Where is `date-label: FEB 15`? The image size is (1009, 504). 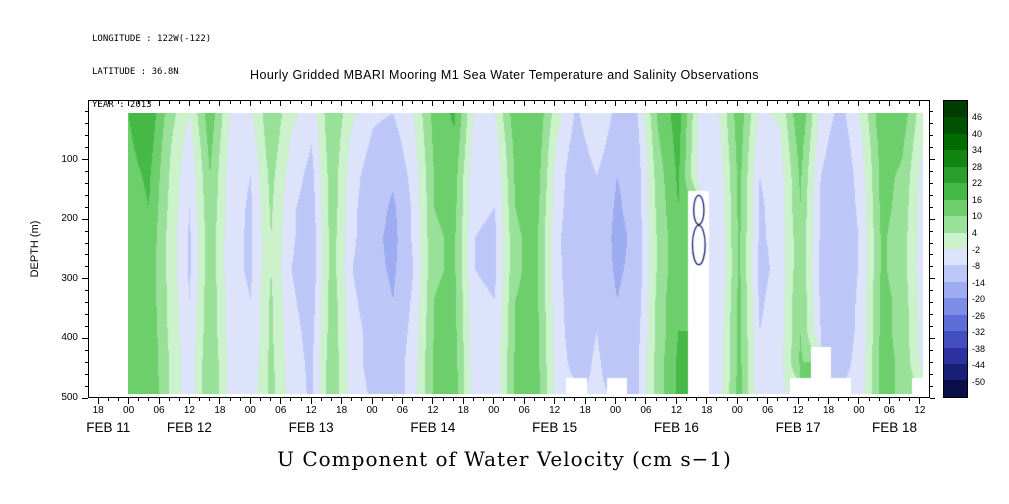
date-label: FEB 15 is located at coordinates (555, 427).